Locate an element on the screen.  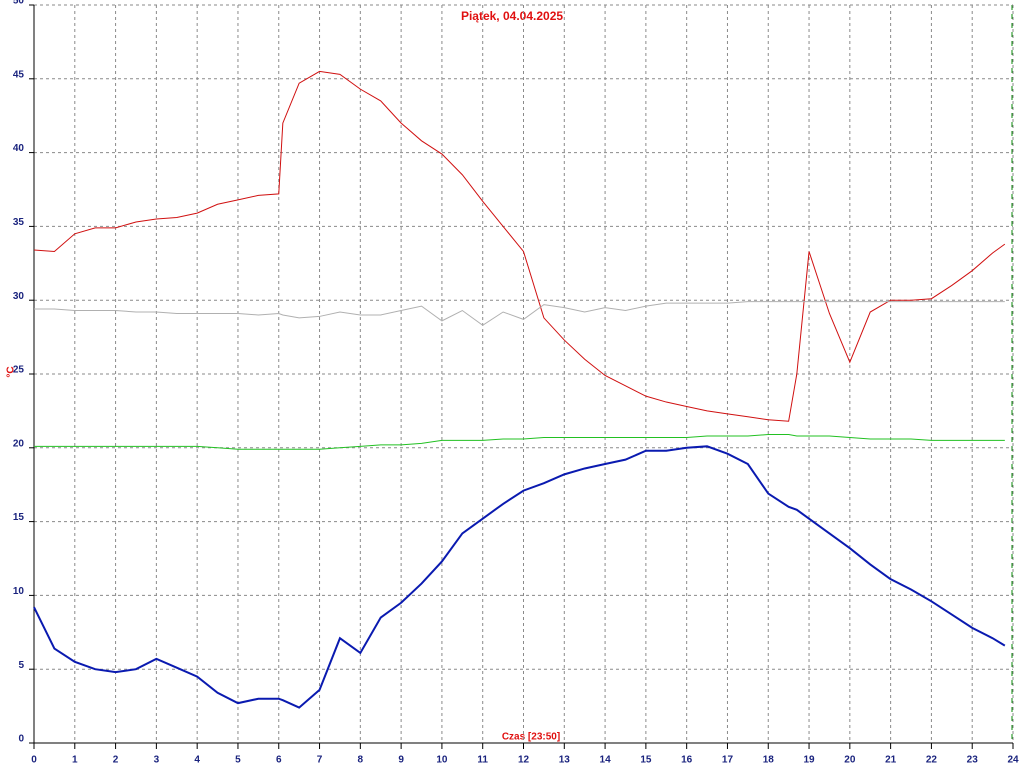
y-tick-label: 40 is located at coordinates (19, 148).